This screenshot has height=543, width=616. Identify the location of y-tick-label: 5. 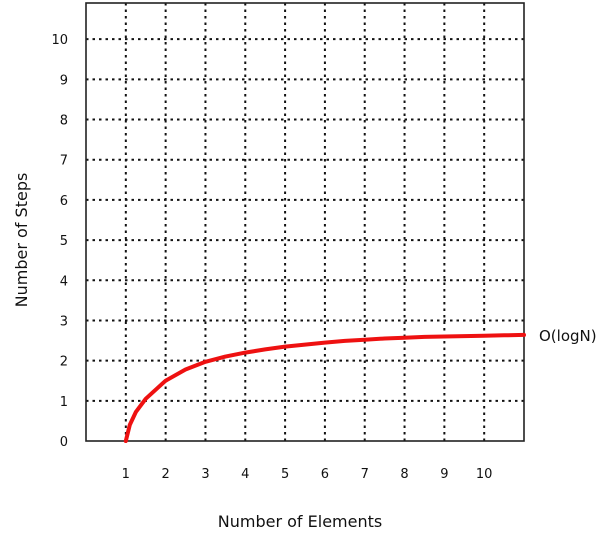
(64, 241).